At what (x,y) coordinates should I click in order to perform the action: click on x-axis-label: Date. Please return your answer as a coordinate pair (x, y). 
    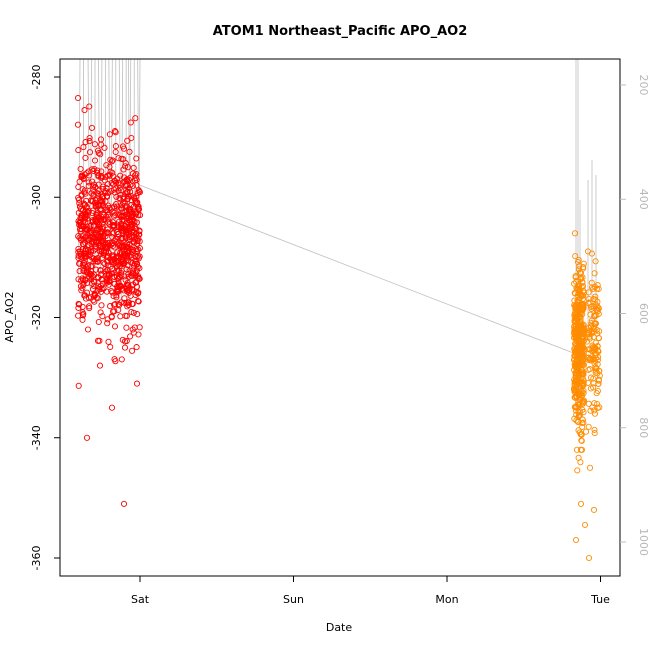
    Looking at the image, I should click on (339, 627).